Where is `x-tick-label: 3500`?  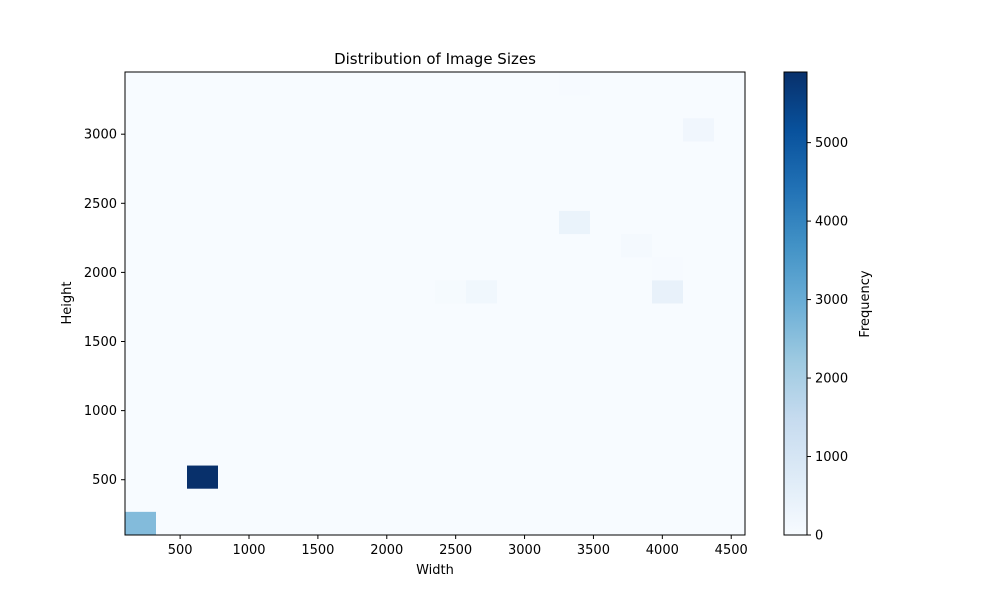
x-tick-label: 3500 is located at coordinates (593, 550).